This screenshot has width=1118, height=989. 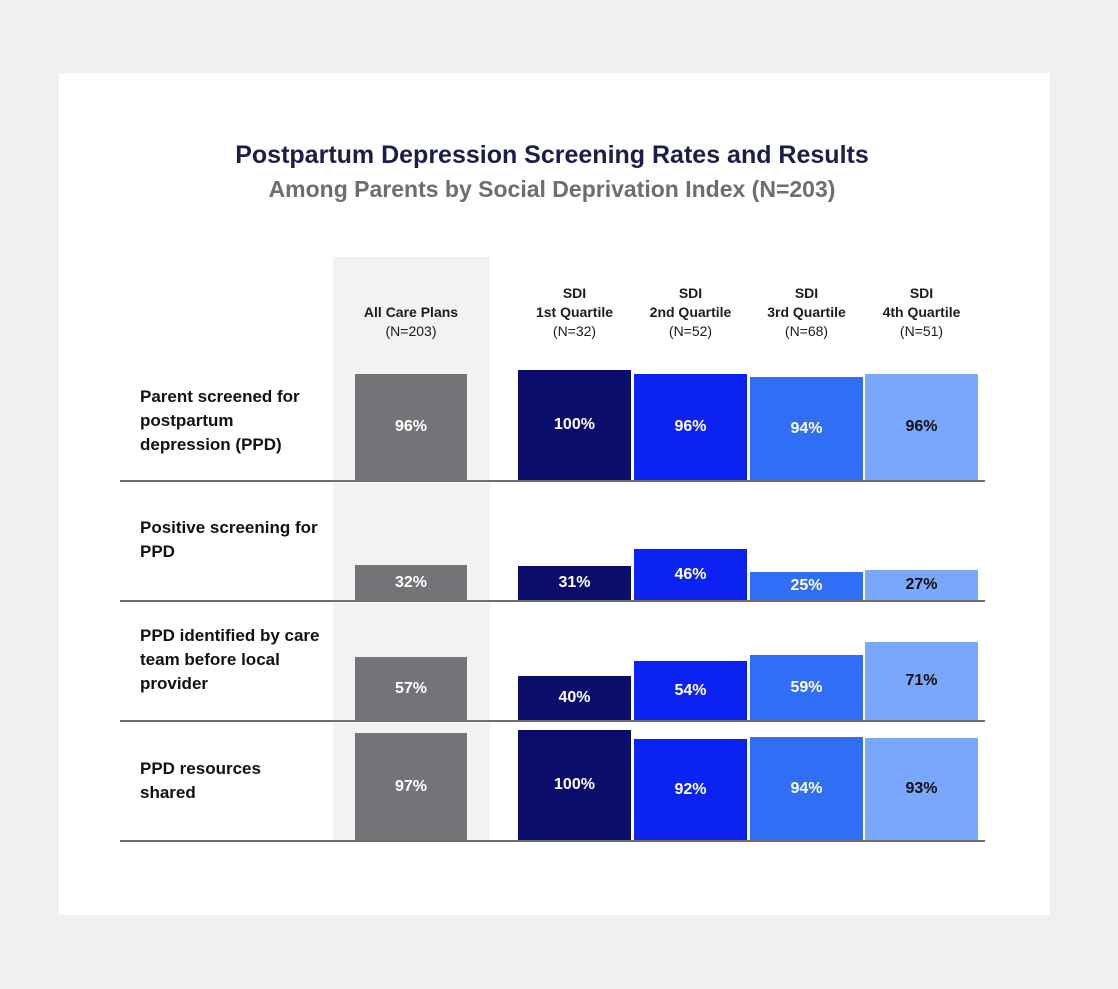 I want to click on column-header-n: (N=51), so click(x=921, y=331).